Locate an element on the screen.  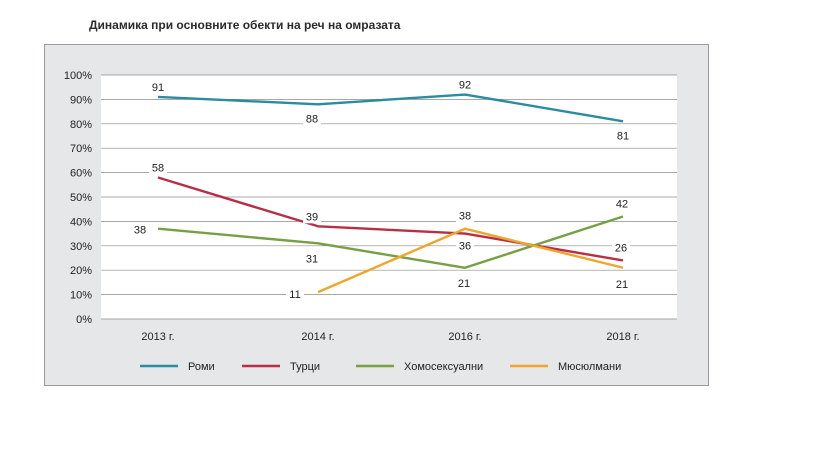
legend: Роми Турци Хомосексуални Мюсюлмани is located at coordinates (380, 367).